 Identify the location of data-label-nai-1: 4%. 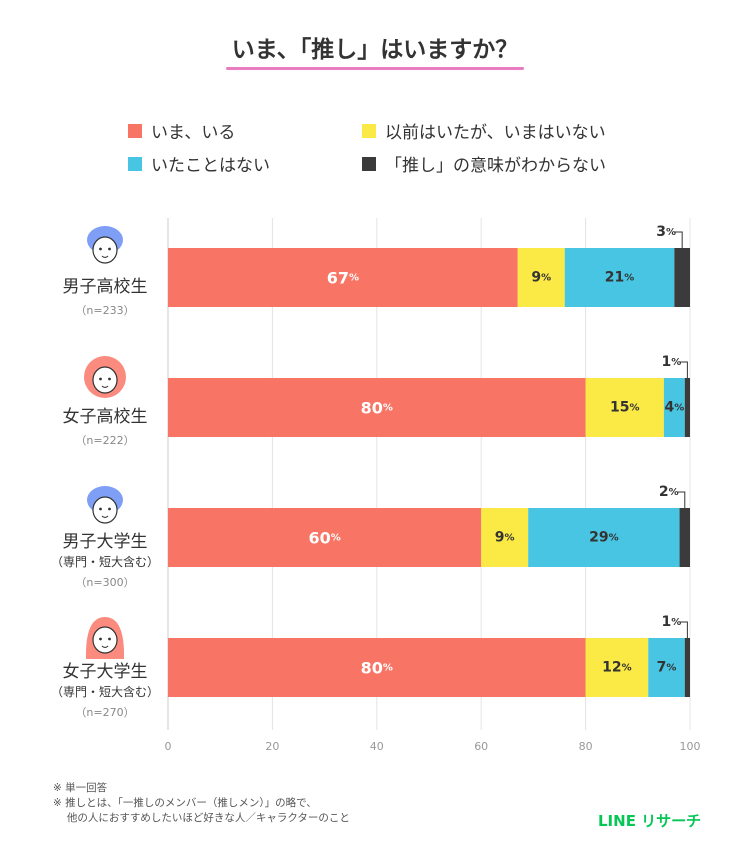
(674, 408).